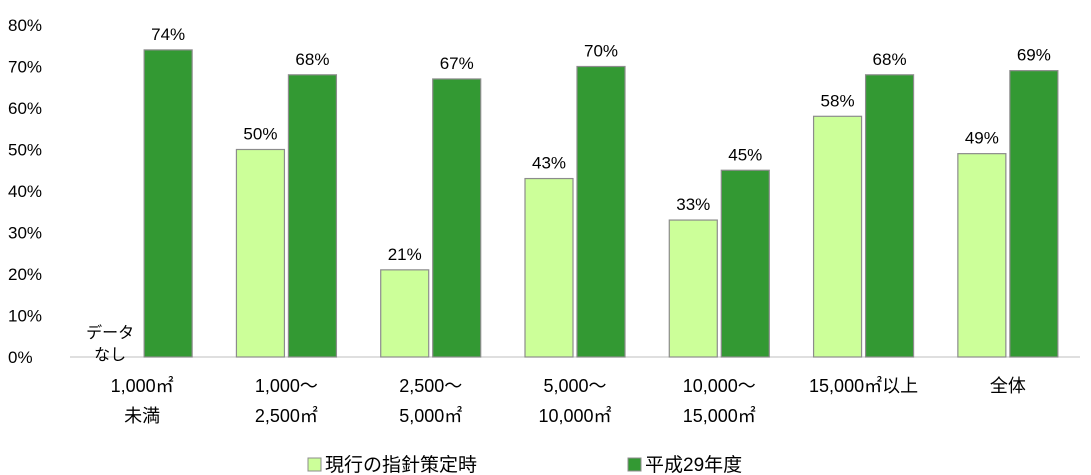  Describe the element at coordinates (719, 386) in the screenshot. I see `x-category-label: 10,000～` at that location.